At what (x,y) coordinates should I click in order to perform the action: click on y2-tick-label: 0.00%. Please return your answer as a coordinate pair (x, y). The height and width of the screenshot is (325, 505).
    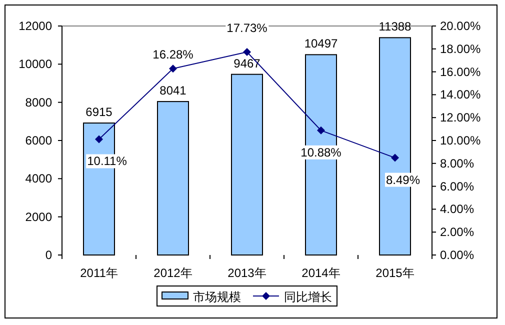
    Looking at the image, I should click on (457, 255).